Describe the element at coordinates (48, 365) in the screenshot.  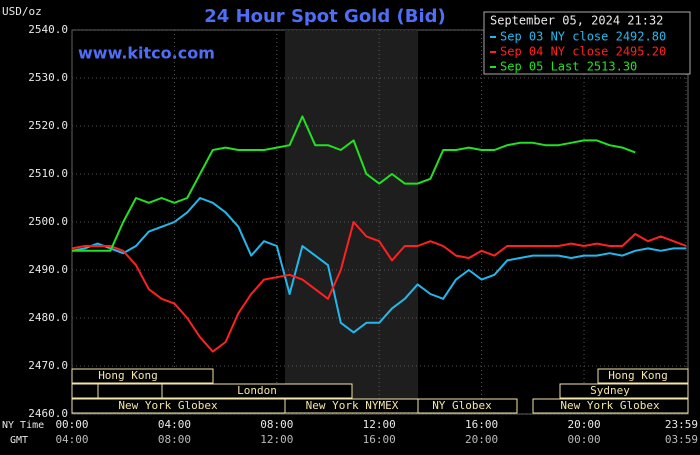
I see `y-tick-label: 2470.0` at that location.